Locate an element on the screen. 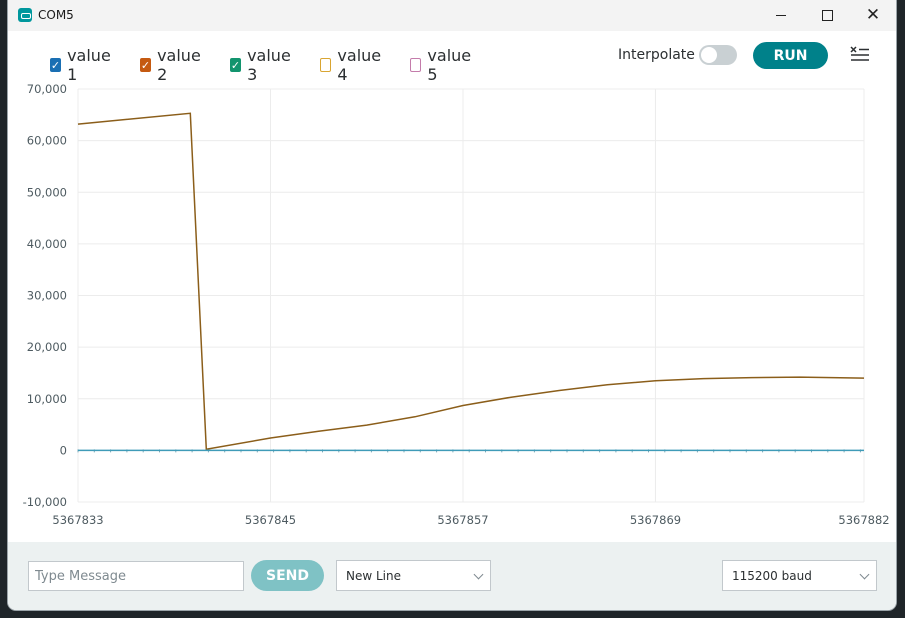 The height and width of the screenshot is (618, 905). message-bar: SEND New Line 115200 baud is located at coordinates (452, 576).